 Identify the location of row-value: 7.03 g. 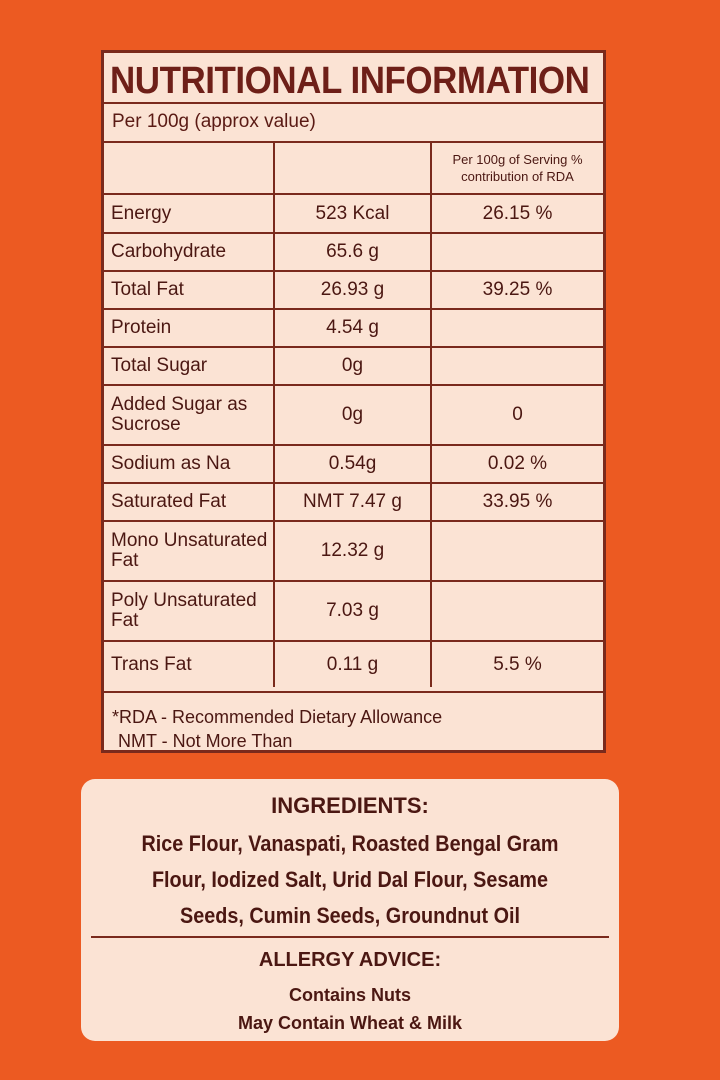
(352, 610).